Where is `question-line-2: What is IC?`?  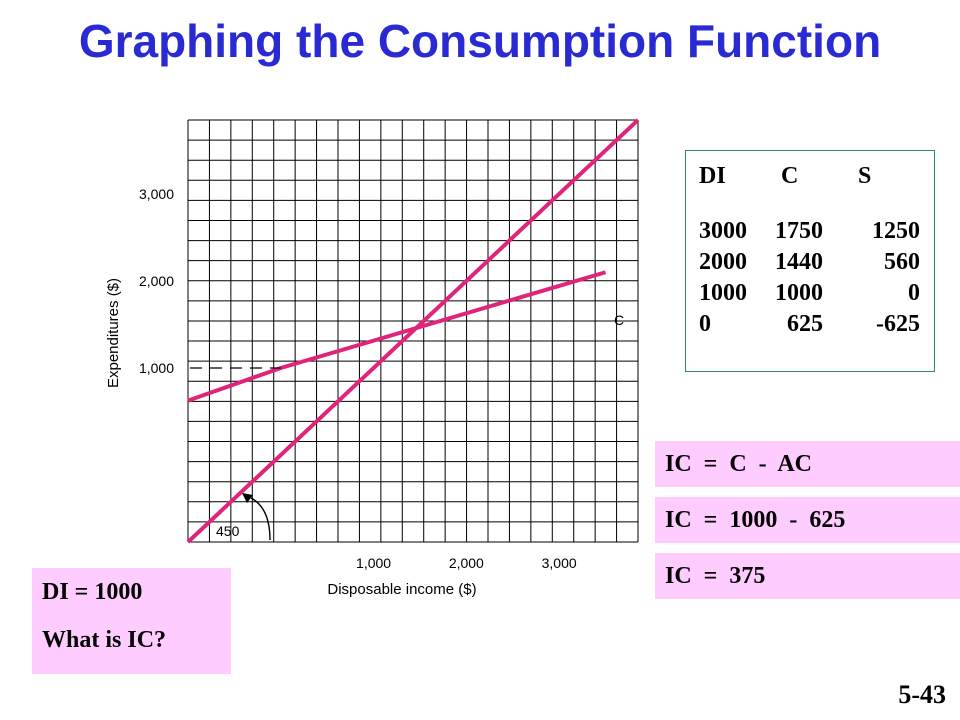
question-line-2: What is IC? is located at coordinates (104, 640).